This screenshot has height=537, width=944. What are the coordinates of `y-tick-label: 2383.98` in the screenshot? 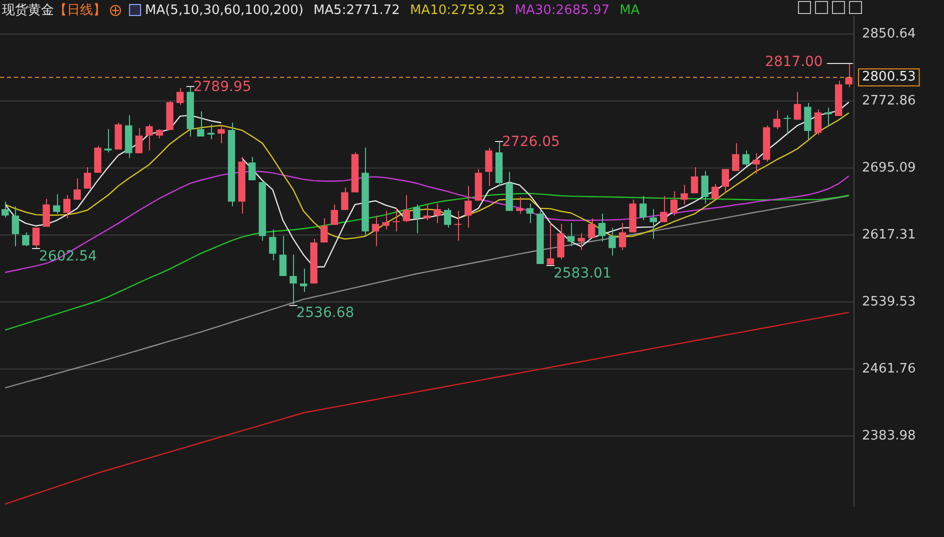 It's located at (889, 436).